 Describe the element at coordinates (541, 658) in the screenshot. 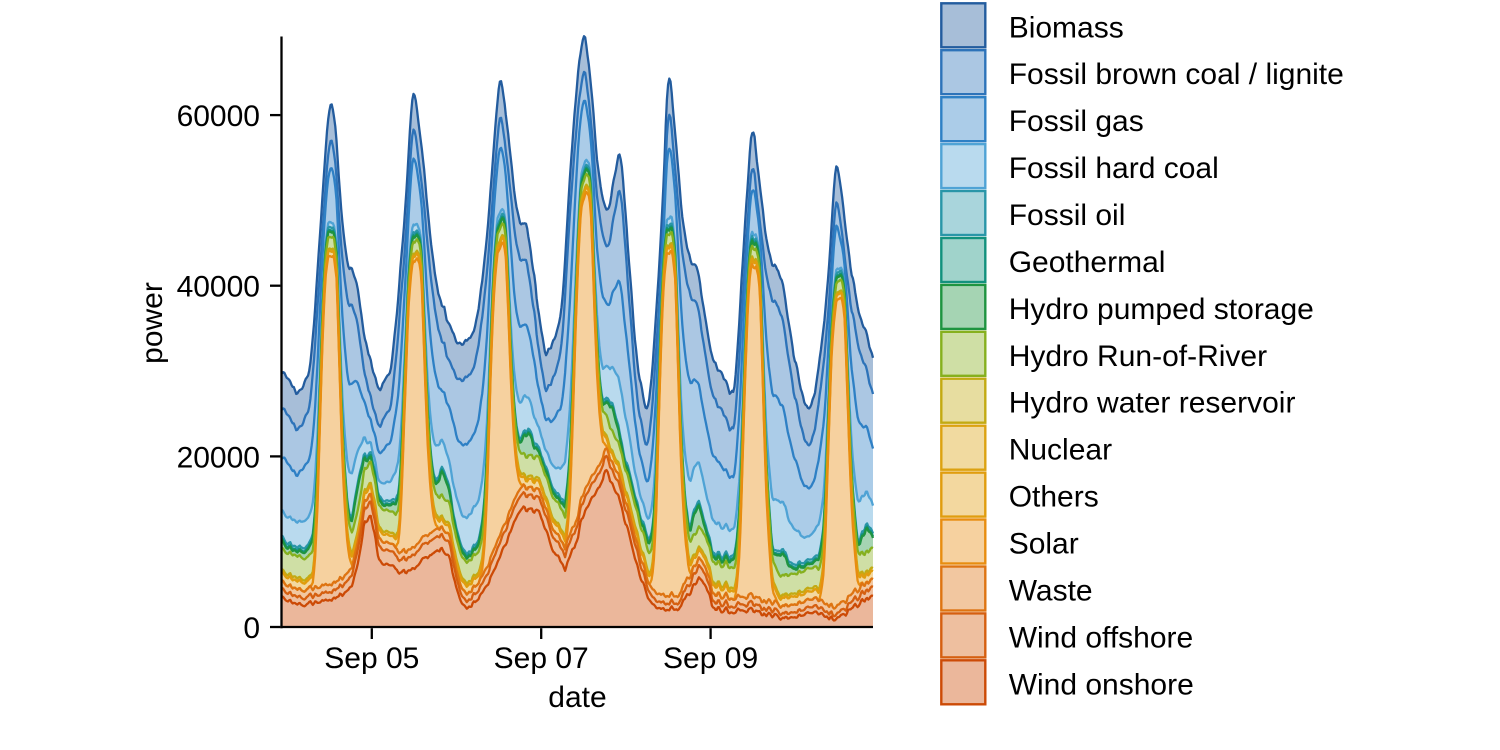

I see `svg-text: Sep 07` at that location.